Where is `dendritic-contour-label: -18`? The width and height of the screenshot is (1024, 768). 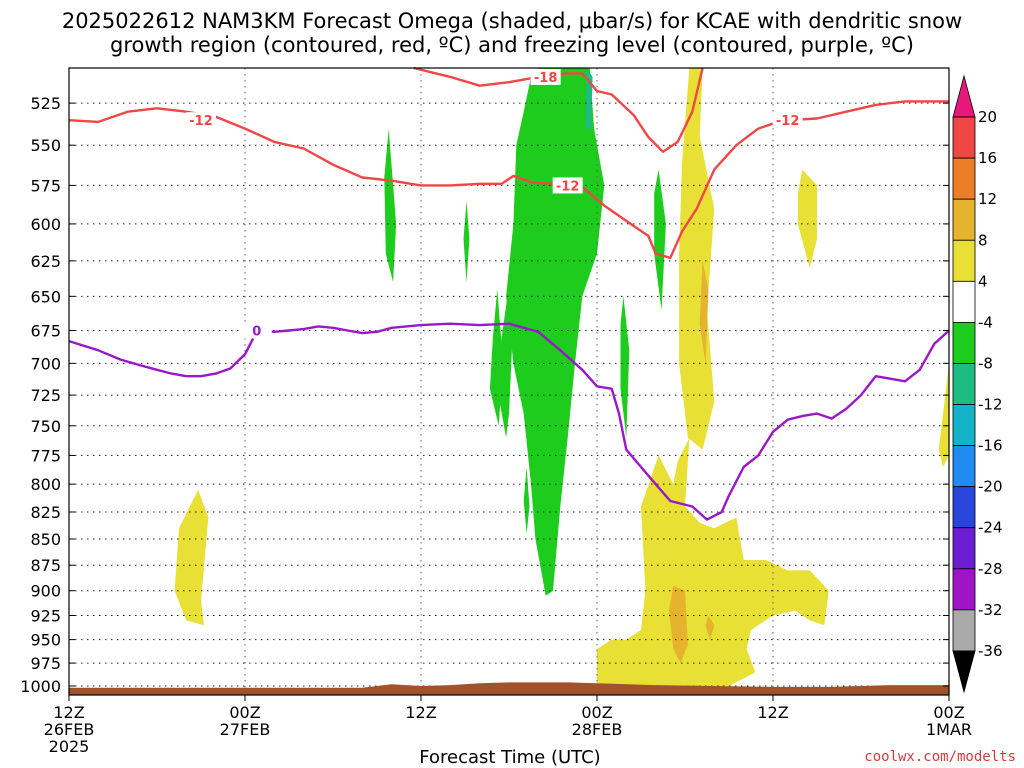
dendritic-contour-label: -18 is located at coordinates (546, 78).